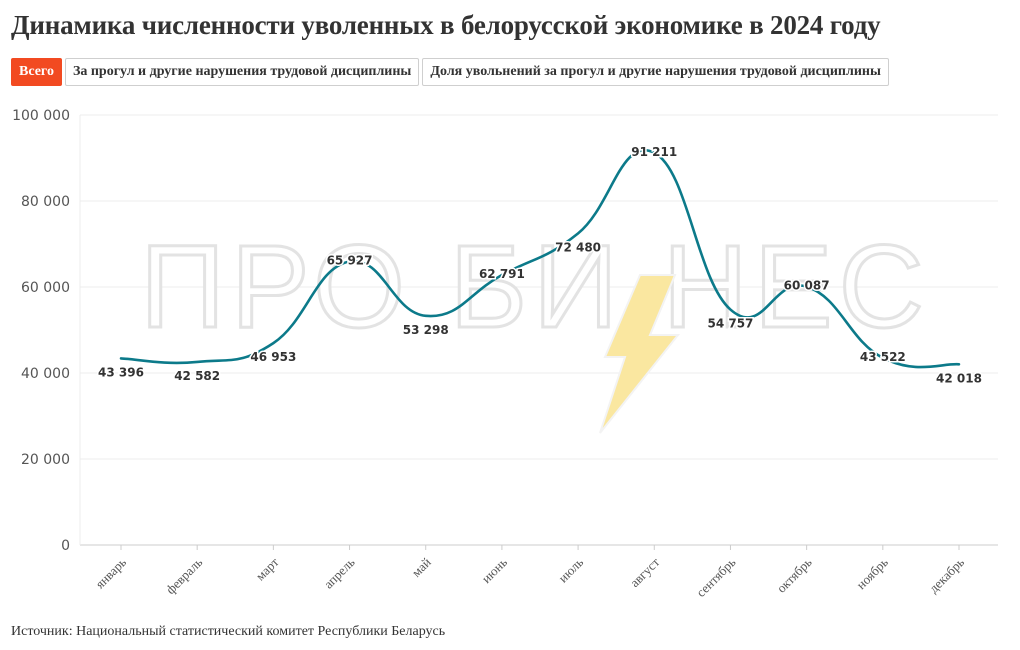 This screenshot has width=1020, height=650. Describe the element at coordinates (426, 330) in the screenshot. I see `data-label: 53 298` at that location.